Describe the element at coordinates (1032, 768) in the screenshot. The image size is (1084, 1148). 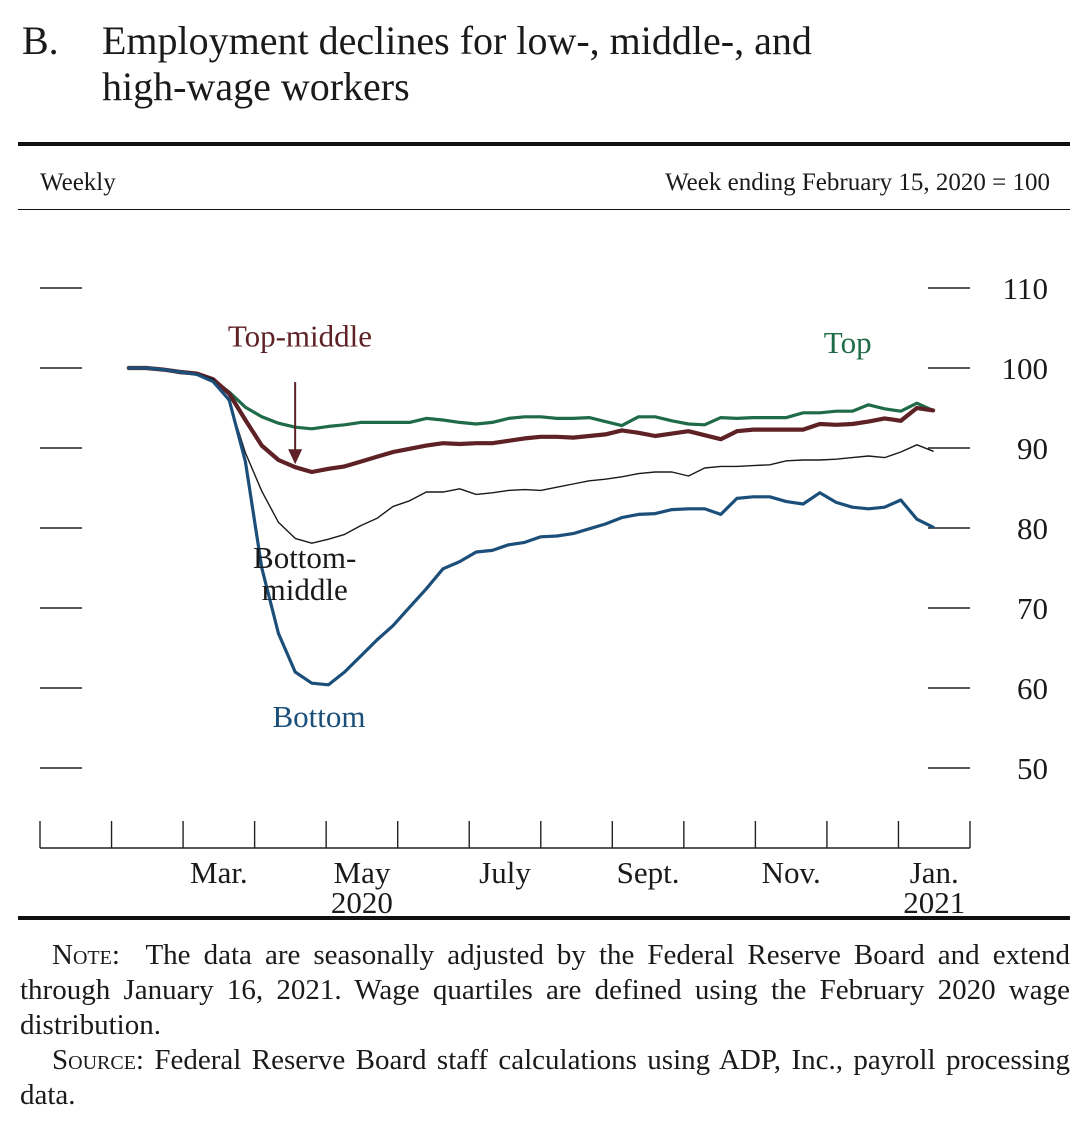
I see `y-tick-label-50: 50` at that location.